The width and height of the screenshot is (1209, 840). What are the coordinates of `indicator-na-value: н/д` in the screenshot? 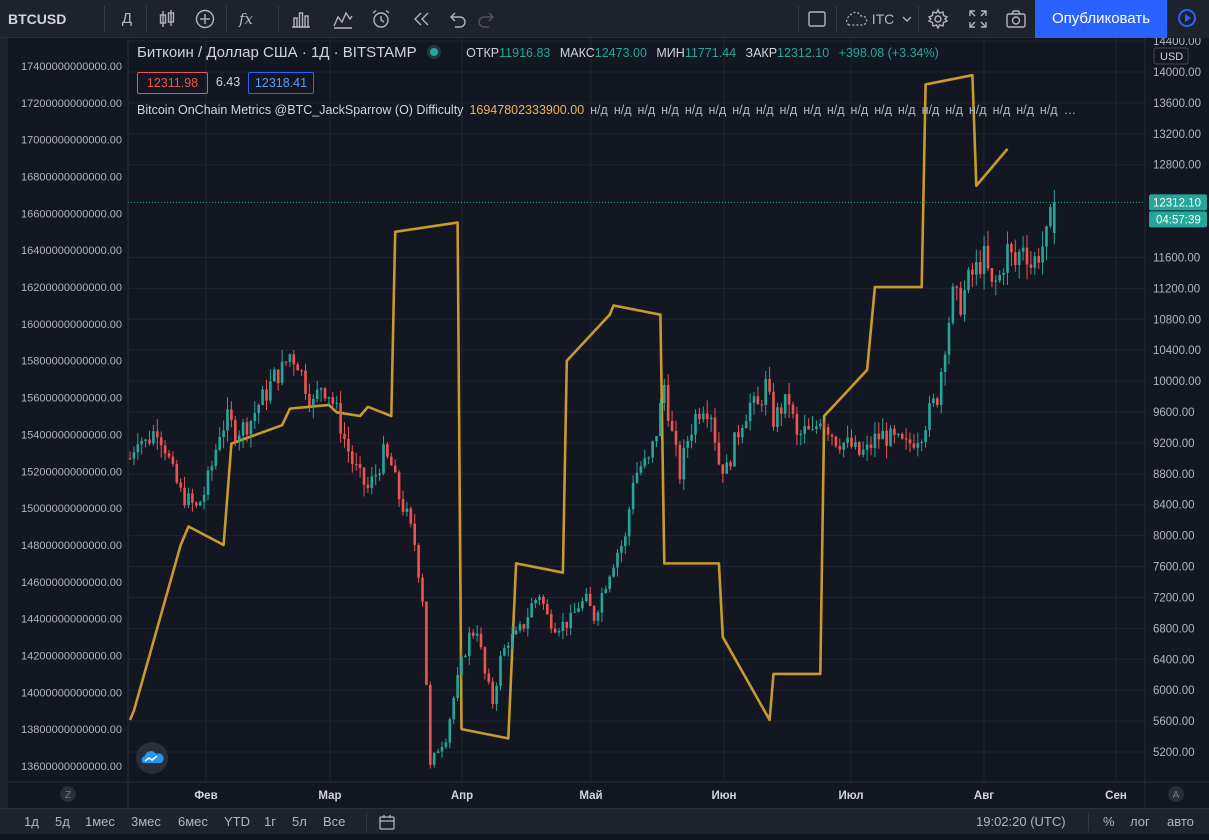 It's located at (788, 110).